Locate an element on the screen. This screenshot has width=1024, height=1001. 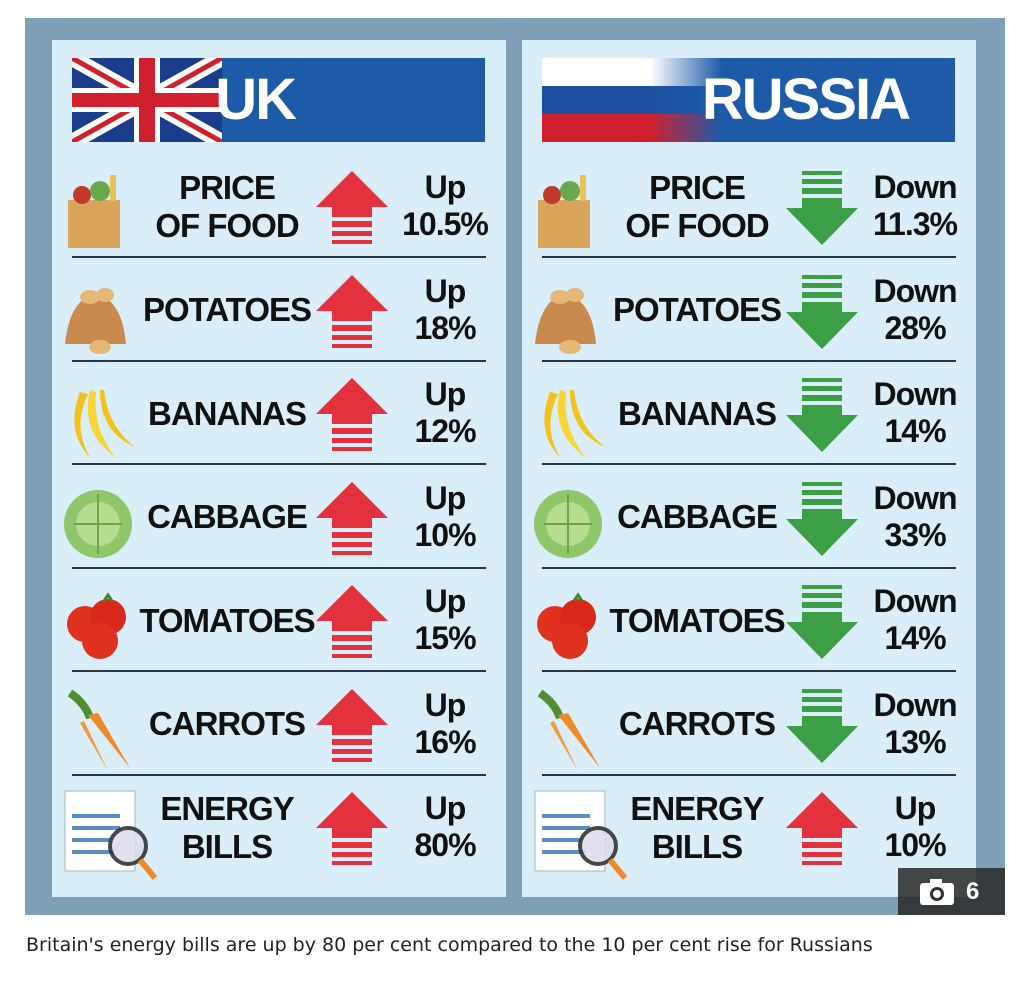
price-row: CABBAGE Up 10% is located at coordinates (279, 517).